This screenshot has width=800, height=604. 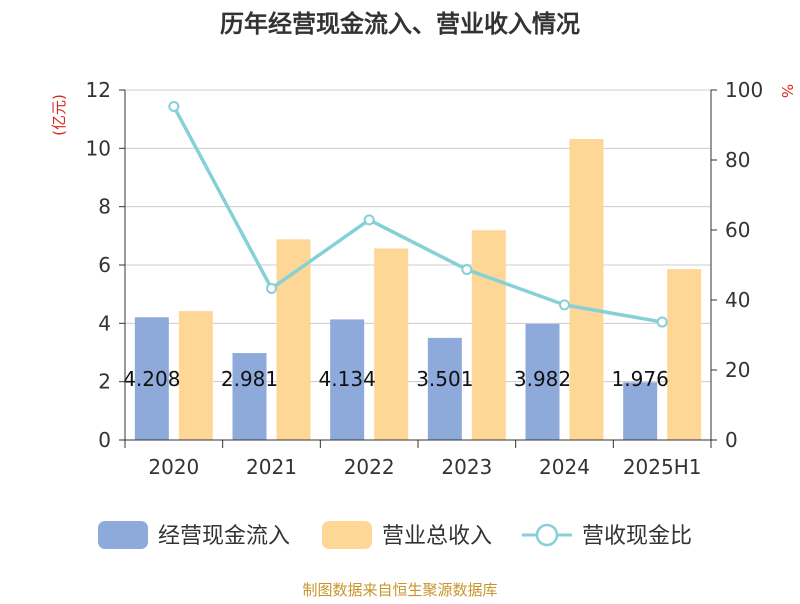 What do you see at coordinates (59, 115) in the screenshot?
I see `y-left-unit-label: (亿元)` at bounding box center [59, 115].